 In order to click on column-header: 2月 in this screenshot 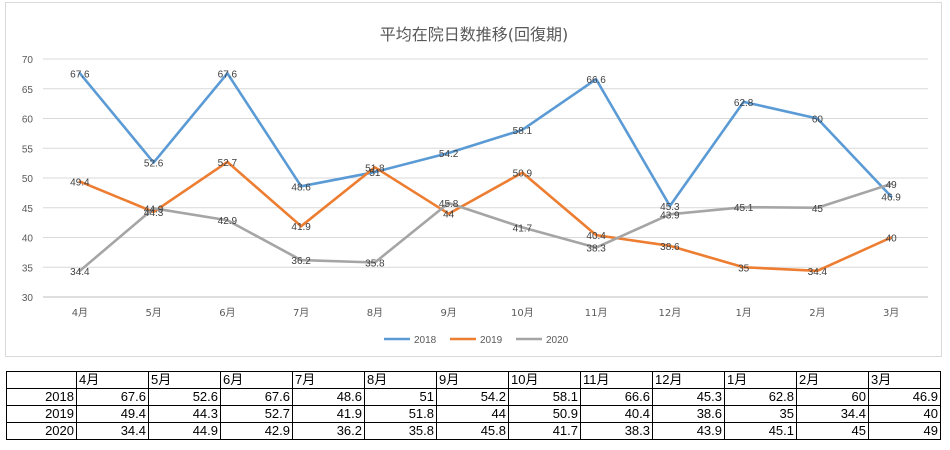, I will do `click(832, 380)`.